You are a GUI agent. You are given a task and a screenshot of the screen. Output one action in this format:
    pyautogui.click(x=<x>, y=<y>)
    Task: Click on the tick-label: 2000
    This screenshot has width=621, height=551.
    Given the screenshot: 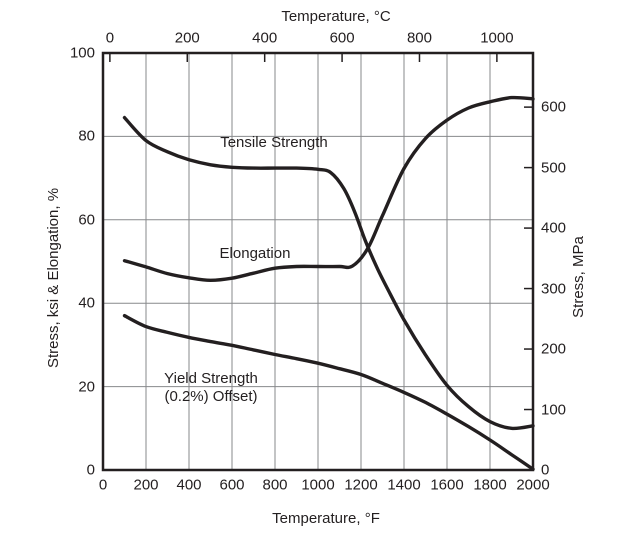 What is the action you would take?
    pyautogui.click(x=533, y=485)
    